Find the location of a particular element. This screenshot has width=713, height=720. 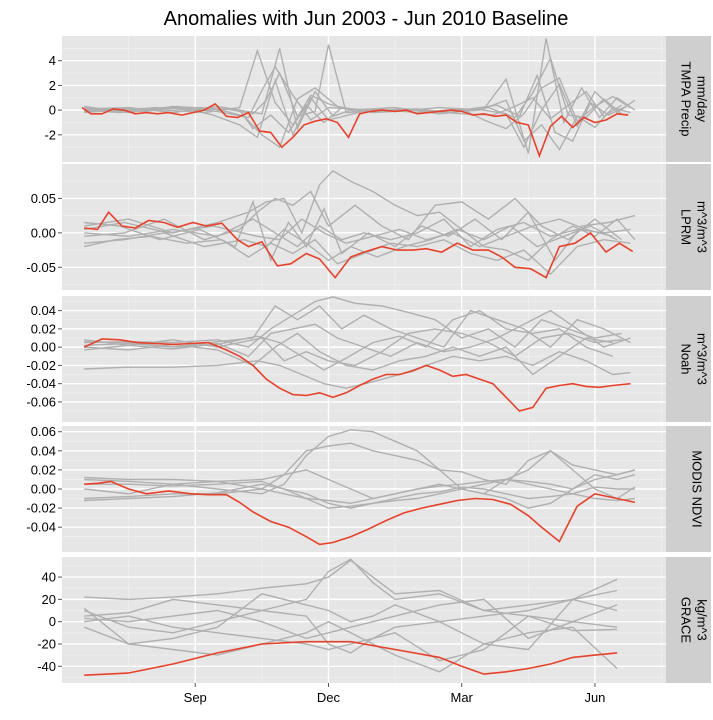

y-tick-label: 4 is located at coordinates (52, 60).